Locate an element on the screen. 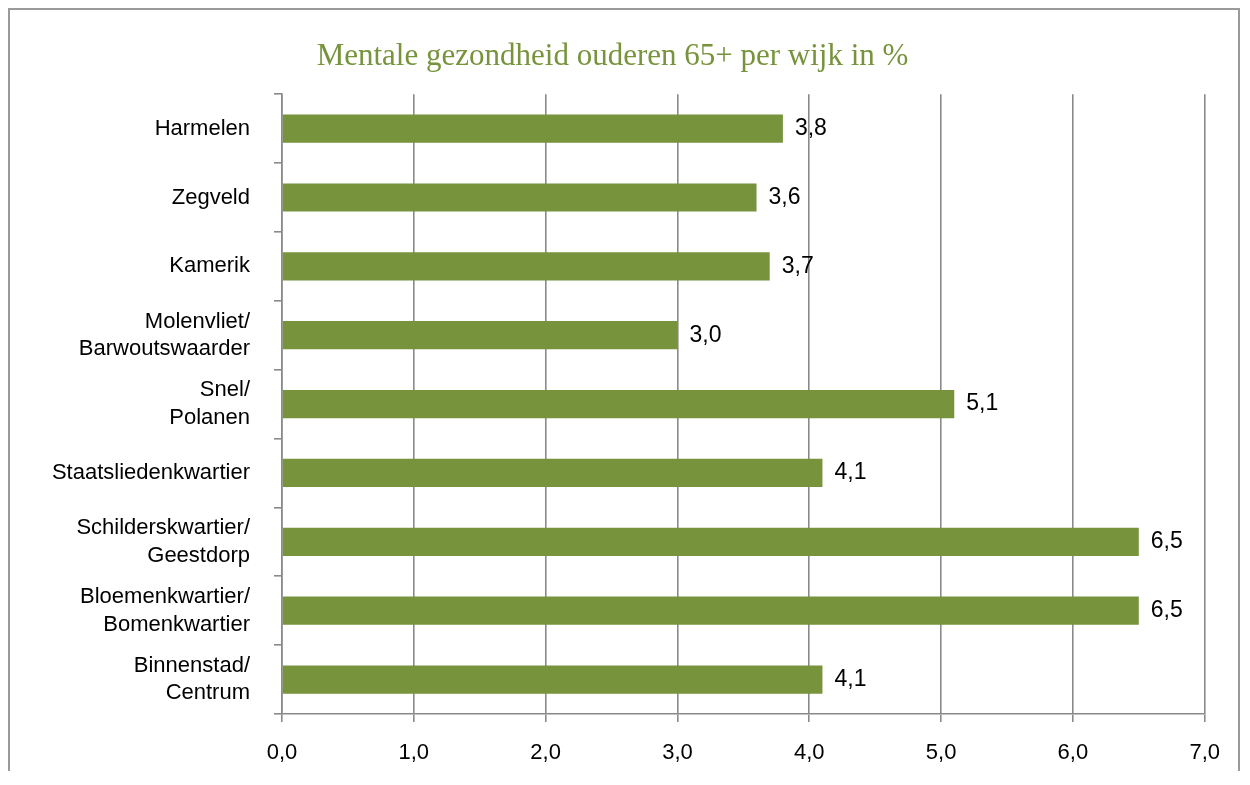  y-tick-label: Zegveld is located at coordinates (210, 196).